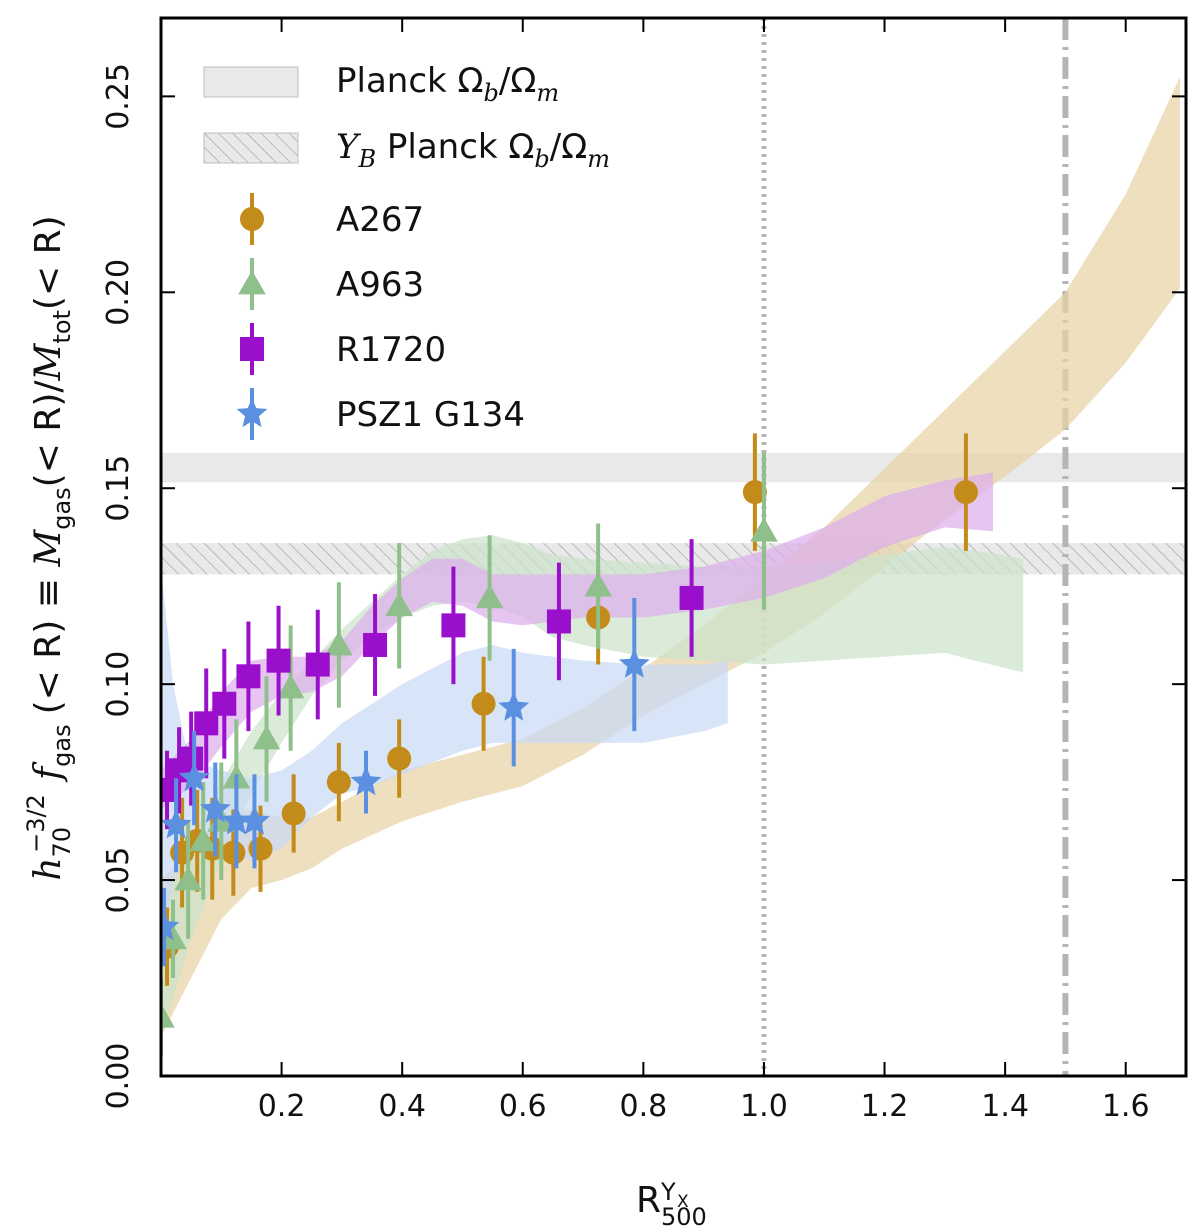 This screenshot has height=1229, width=1200. I want to click on legend-yb-slash: /Ω, so click(568, 147).